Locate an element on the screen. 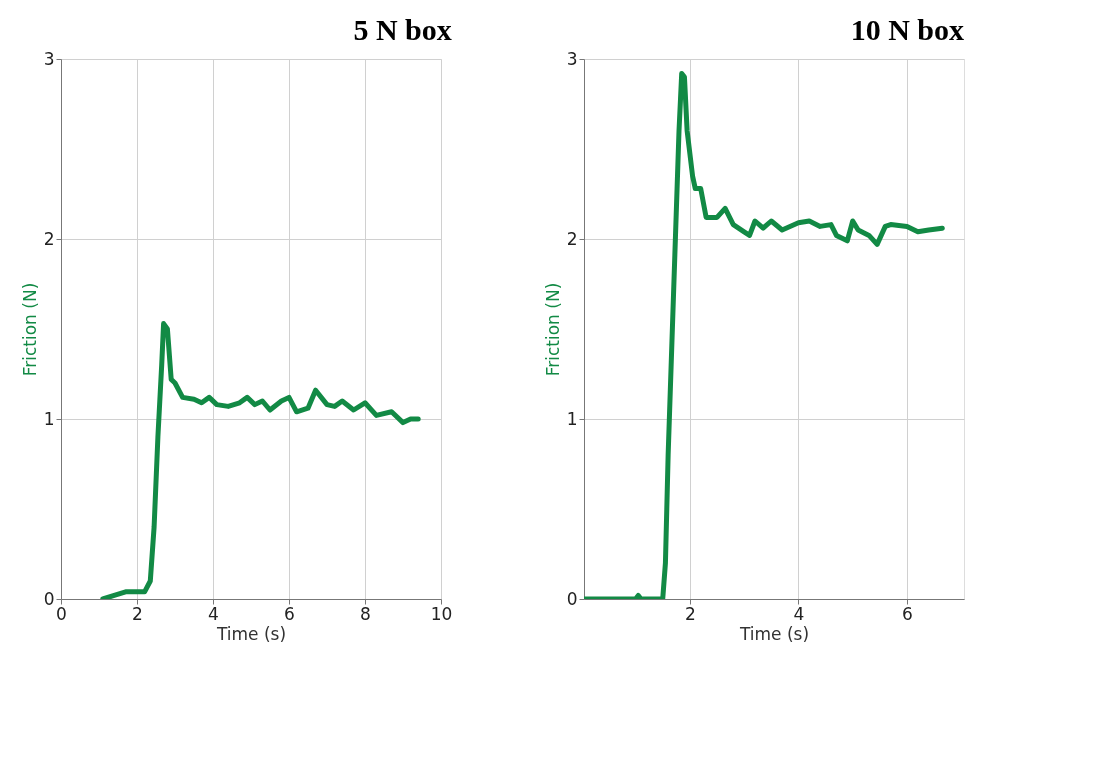 This screenshot has width=1118, height=760. x-tick-label: 8 is located at coordinates (365, 613).